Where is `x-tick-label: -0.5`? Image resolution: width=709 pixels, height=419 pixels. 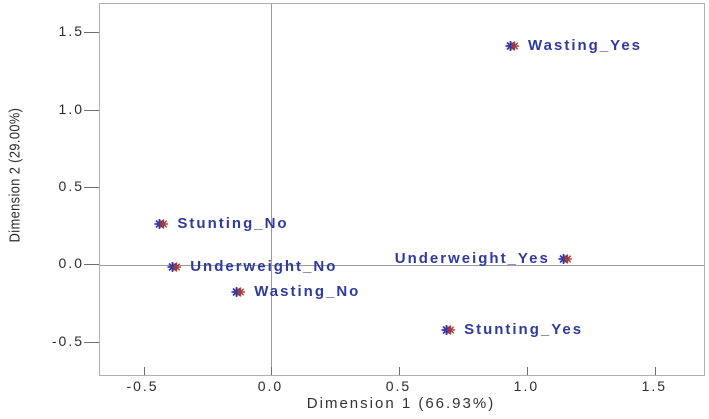 x-tick-label: -0.5 is located at coordinates (142, 386).